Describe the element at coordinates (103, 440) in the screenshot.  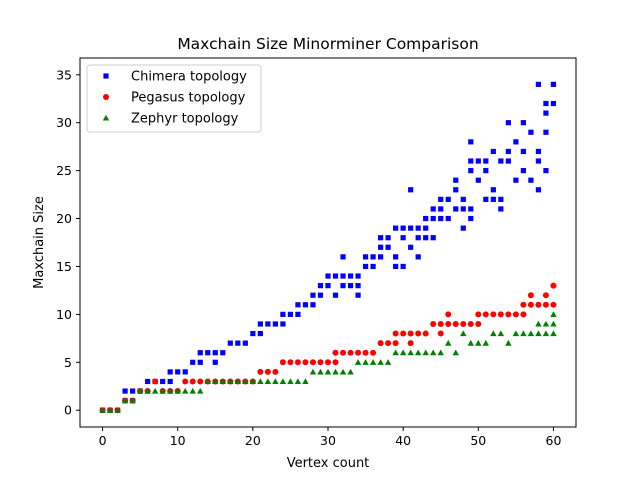
I see `x-tick-label: 0` at that location.